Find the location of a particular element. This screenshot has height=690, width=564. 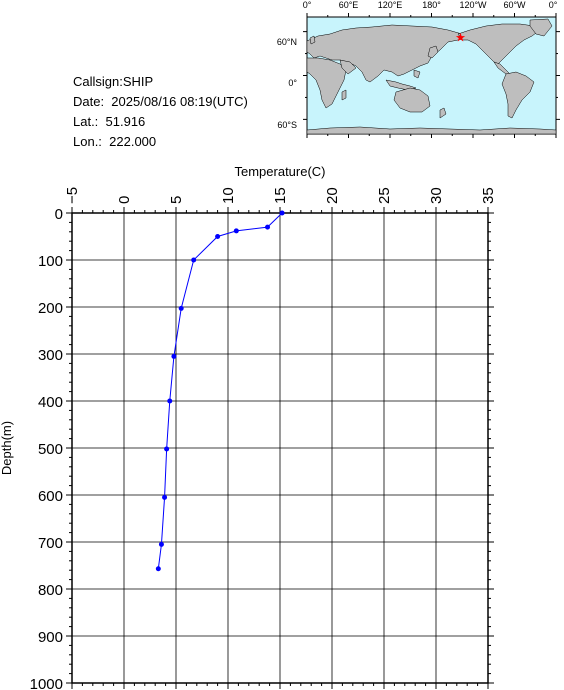

longitude-text: Lon.: 222.000 is located at coordinates (115, 141).